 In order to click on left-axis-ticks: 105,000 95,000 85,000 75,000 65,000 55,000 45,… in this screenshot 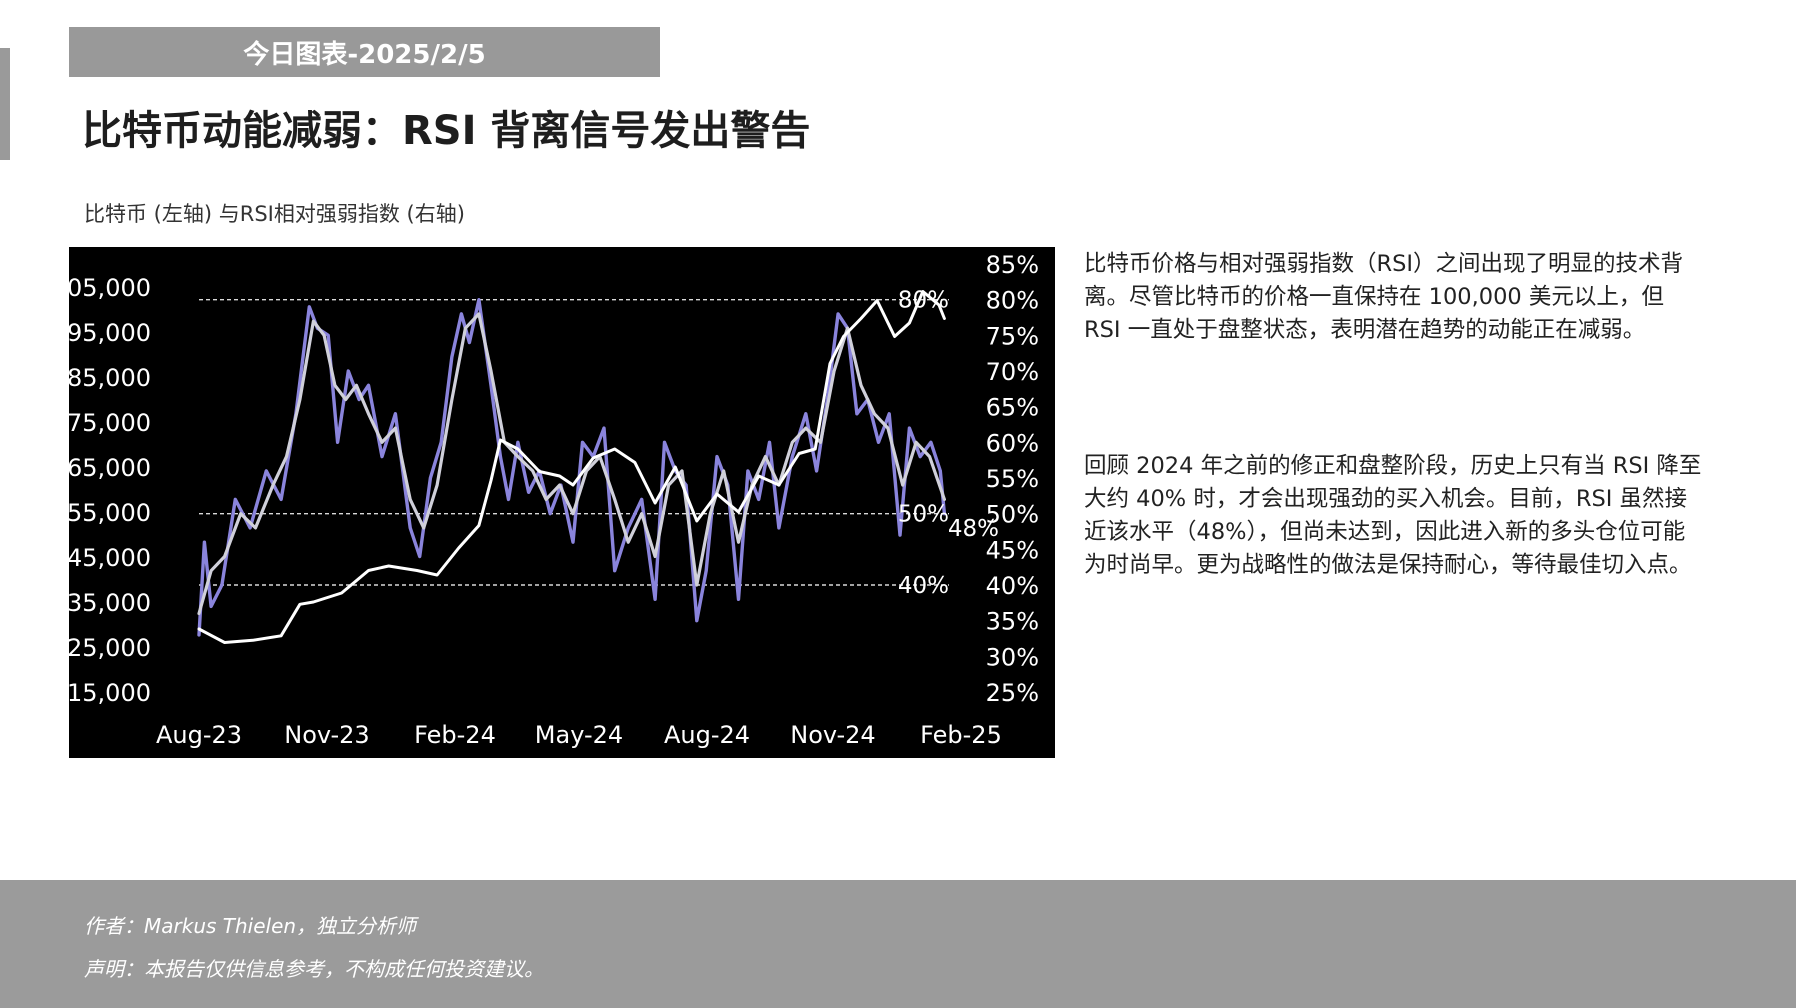, I will do `click(110, 490)`.